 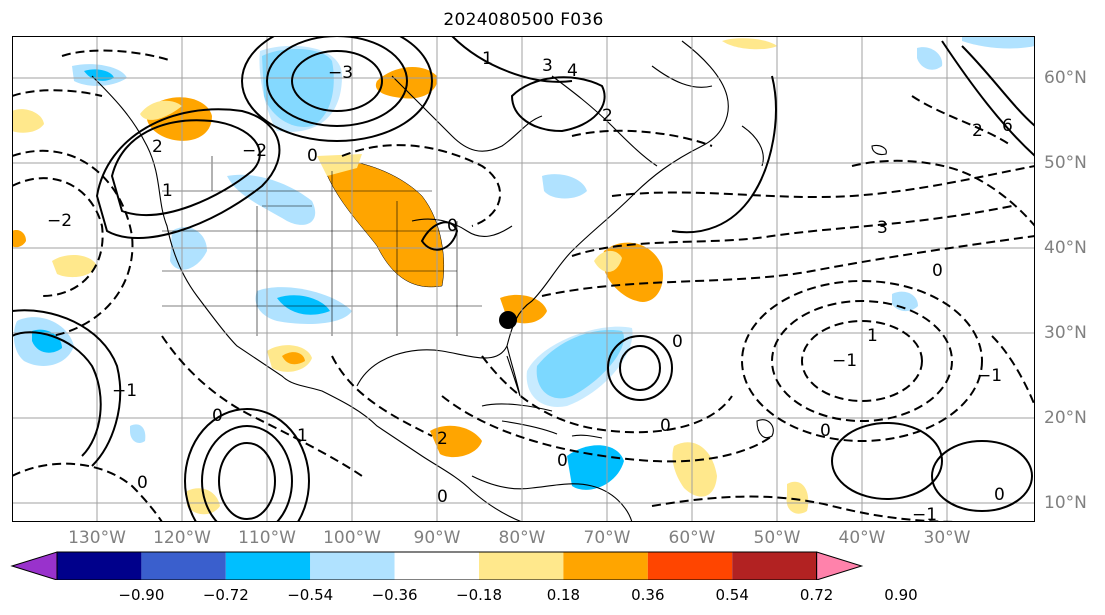 What do you see at coordinates (1065, 418) in the screenshot?
I see `latitude-label: 20°N` at bounding box center [1065, 418].